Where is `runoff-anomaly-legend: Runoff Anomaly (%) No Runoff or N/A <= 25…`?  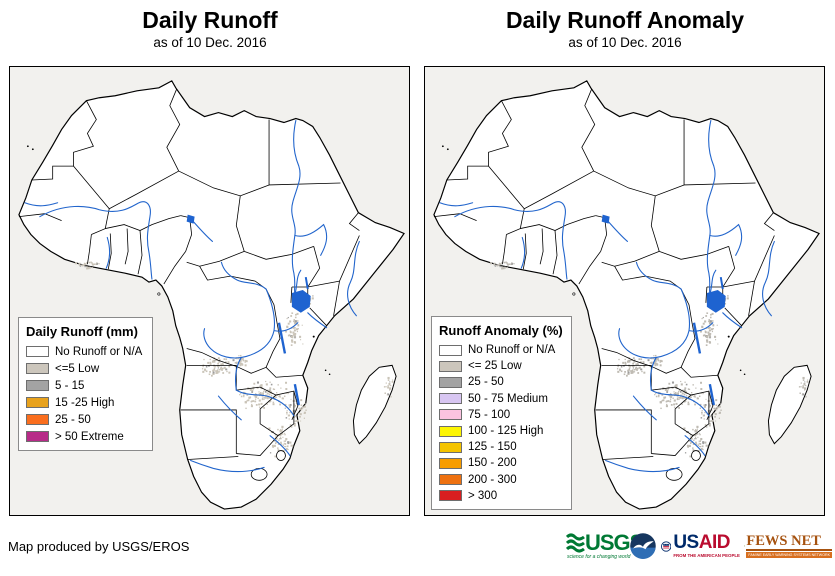 runoff-anomaly-legend: Runoff Anomaly (%) No Runoff or N/A <= 25… is located at coordinates (501, 413).